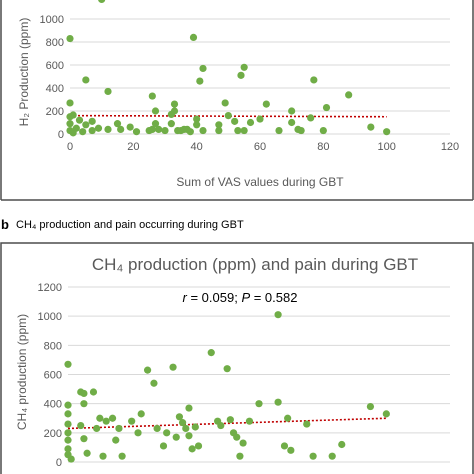  I want to click on x-tick-label: 100, so click(386, 147).